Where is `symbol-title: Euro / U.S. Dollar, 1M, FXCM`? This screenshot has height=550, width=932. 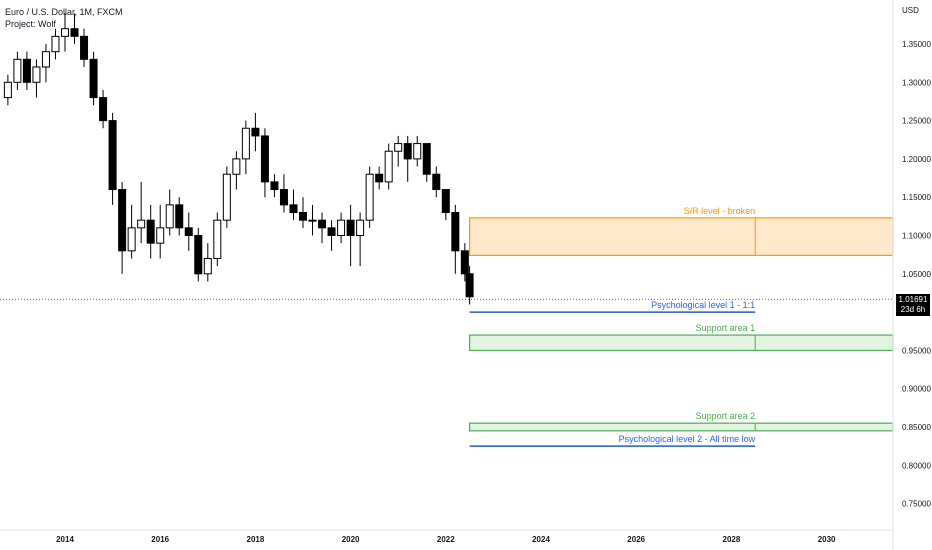 symbol-title: Euro / U.S. Dollar, 1M, FXCM is located at coordinates (64, 12).